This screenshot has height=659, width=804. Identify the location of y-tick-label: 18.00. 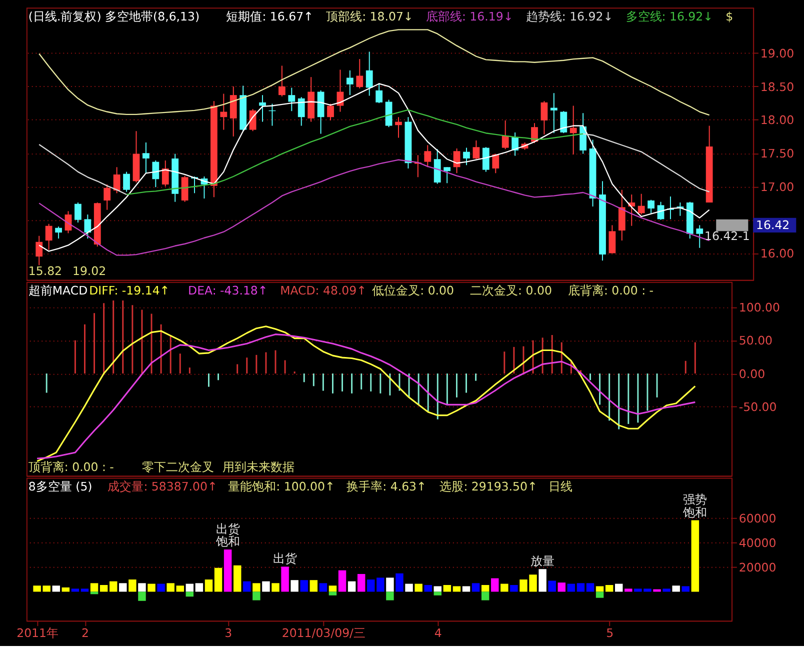
(777, 120).